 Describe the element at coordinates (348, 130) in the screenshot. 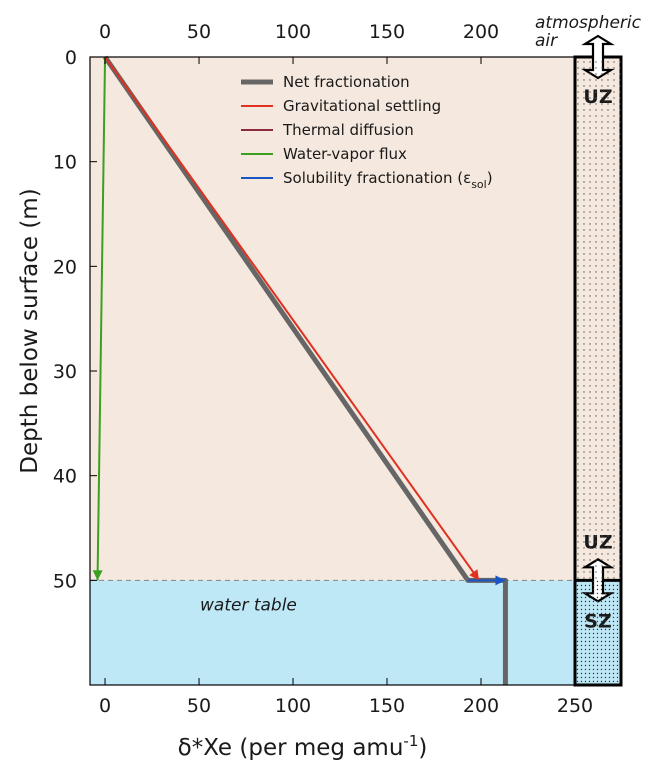

I see `legend-label-thermal-diffusion: Thermal diffusion` at that location.